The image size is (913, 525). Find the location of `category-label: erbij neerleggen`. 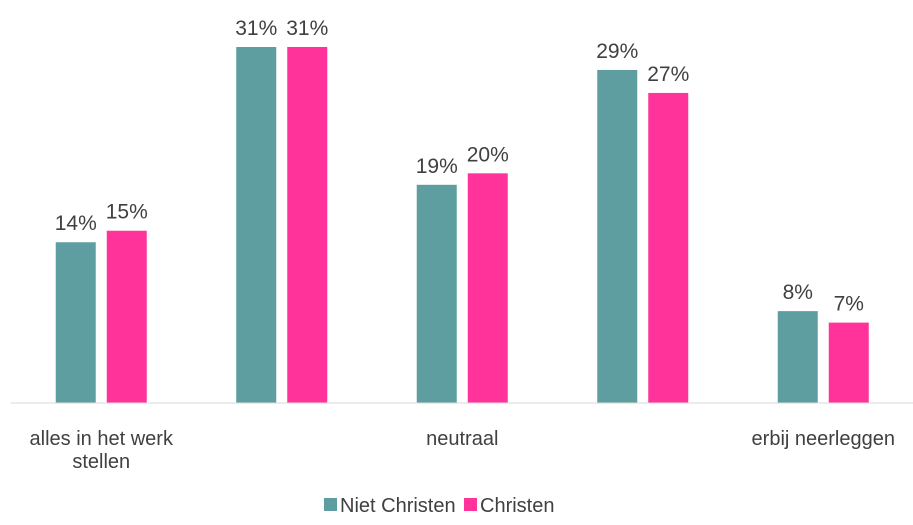

category-label: erbij neerleggen is located at coordinates (823, 439).